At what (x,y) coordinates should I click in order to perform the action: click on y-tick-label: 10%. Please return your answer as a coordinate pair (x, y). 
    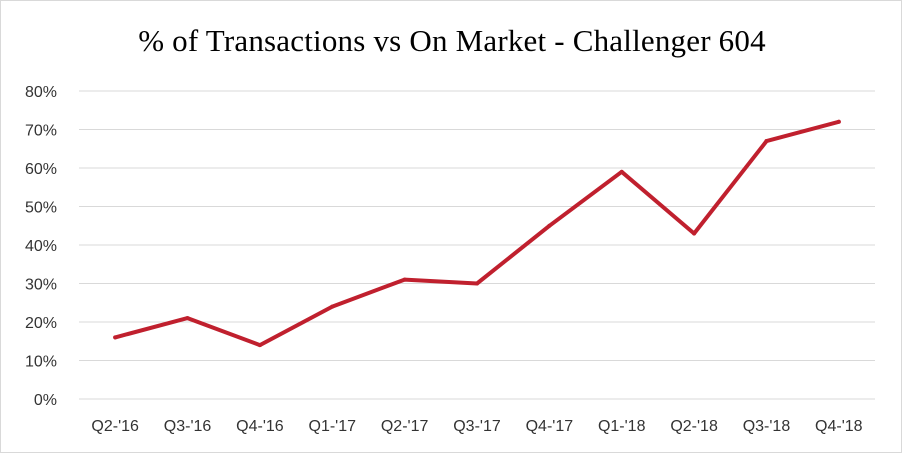
    Looking at the image, I should click on (41, 362).